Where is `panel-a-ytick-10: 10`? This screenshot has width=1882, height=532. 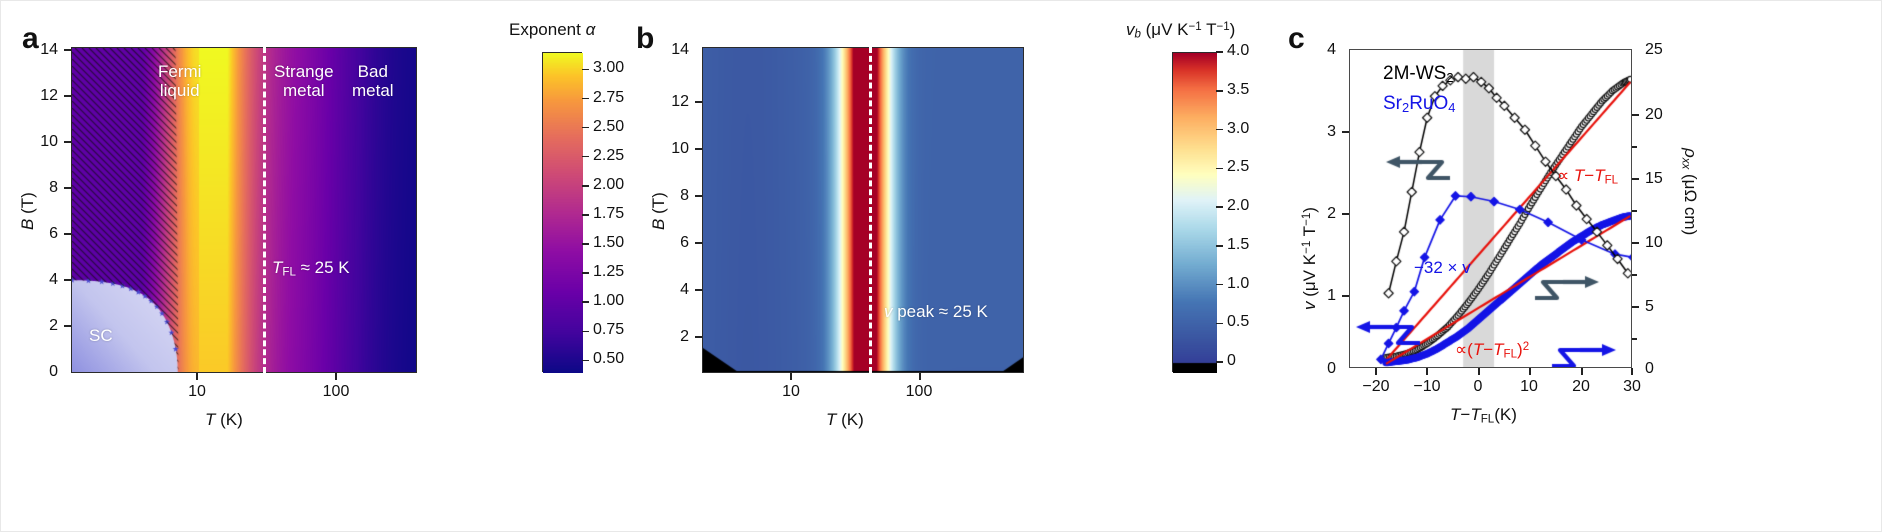 panel-a-ytick-10: 10 is located at coordinates (49, 141).